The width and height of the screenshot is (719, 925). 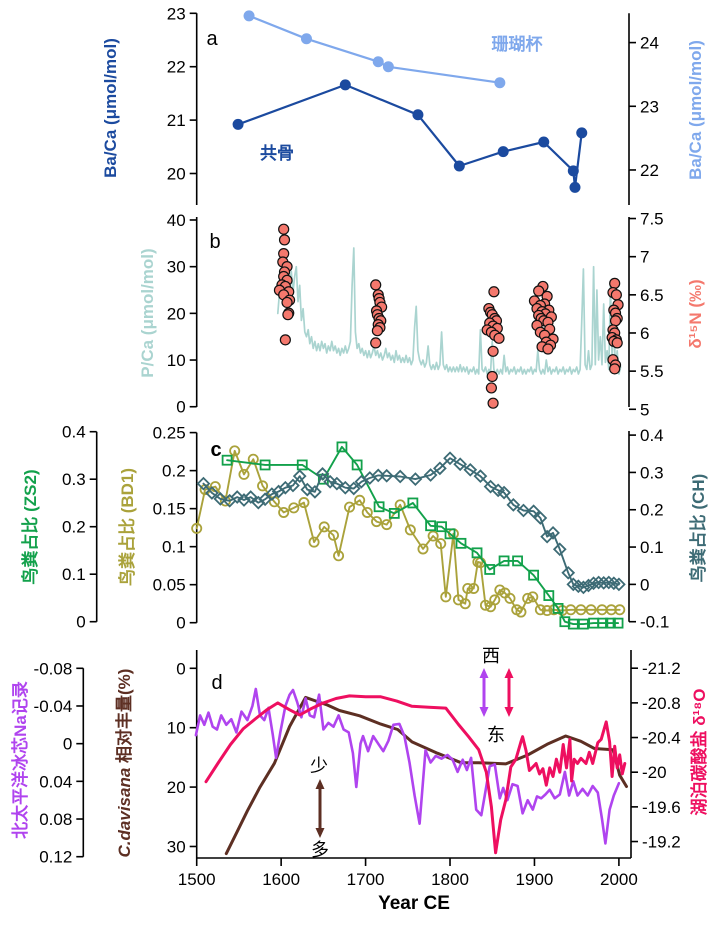 What do you see at coordinates (169, 509) in the screenshot?
I see `tick-label-c_bd1: 0.15` at bounding box center [169, 509].